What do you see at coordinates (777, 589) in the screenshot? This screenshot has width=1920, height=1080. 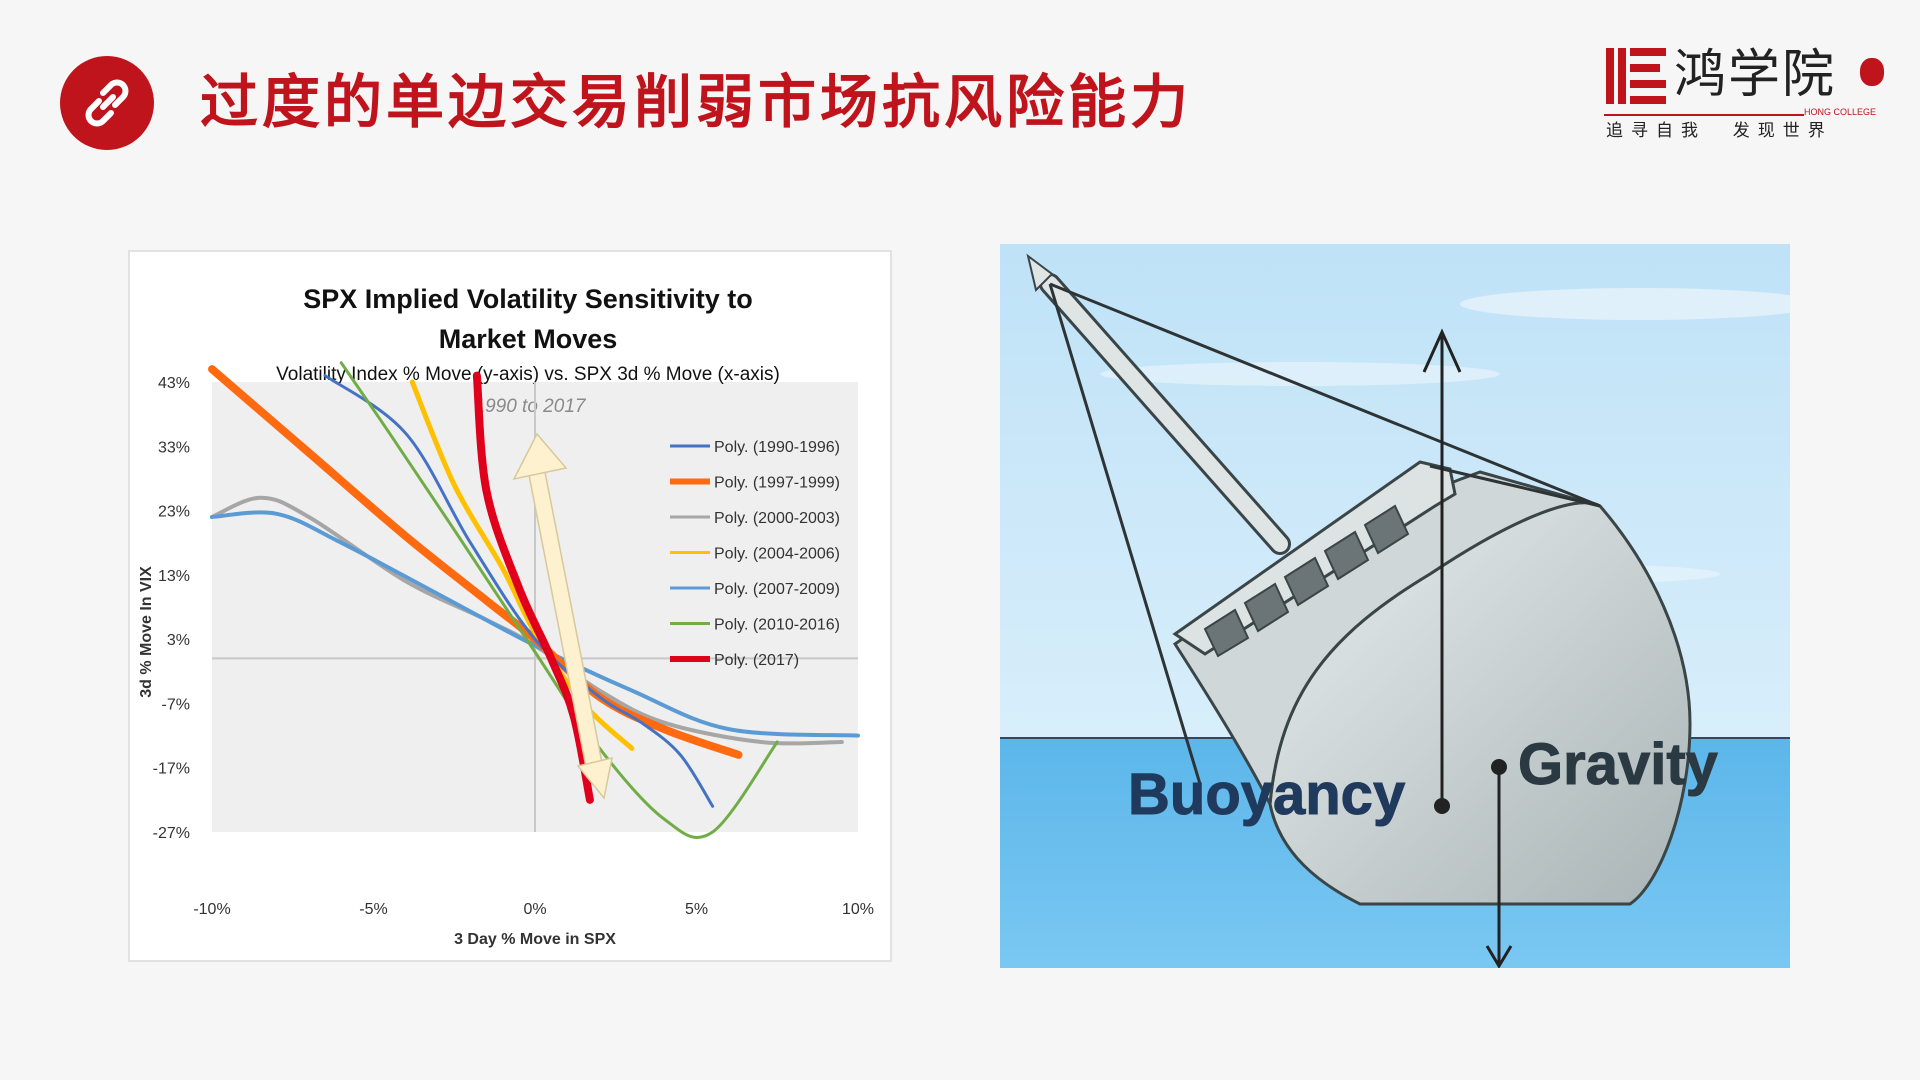 I see `legend-label: Poly. (2007-2009)` at bounding box center [777, 589].